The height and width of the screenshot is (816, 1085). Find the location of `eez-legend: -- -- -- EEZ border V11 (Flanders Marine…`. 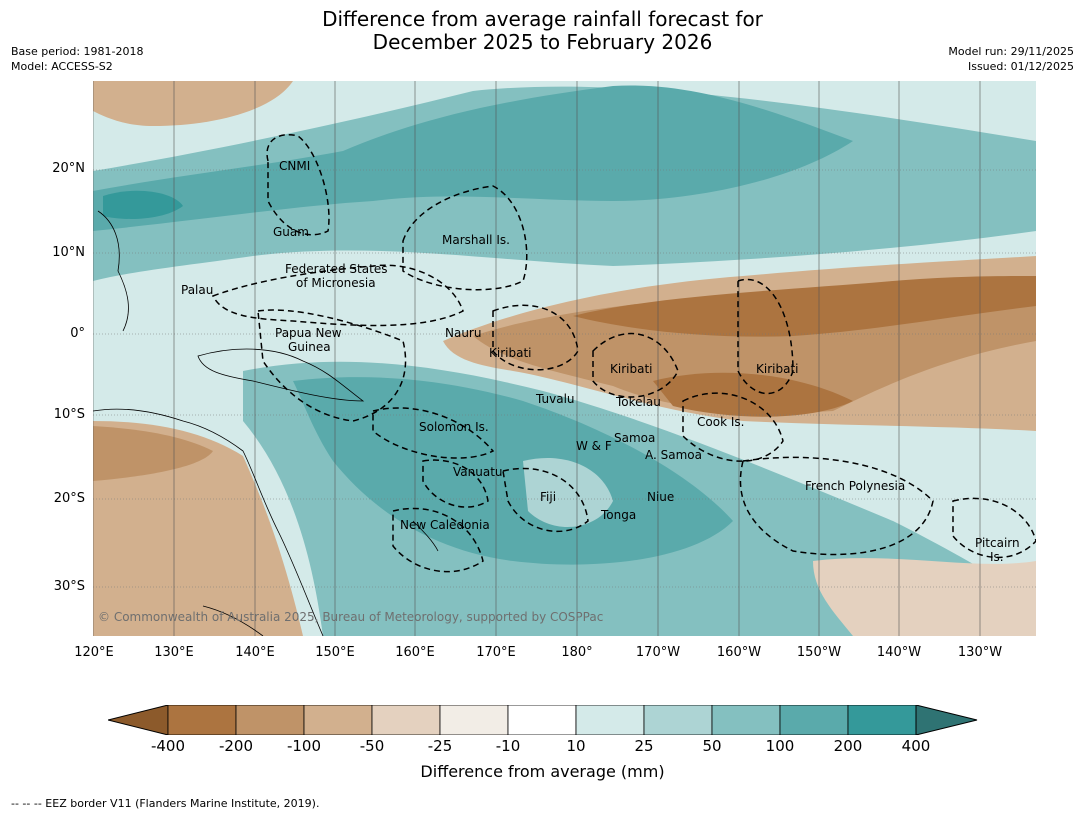

eez-legend: -- -- -- EEZ border V11 (Flanders Marine… is located at coordinates (165, 803).